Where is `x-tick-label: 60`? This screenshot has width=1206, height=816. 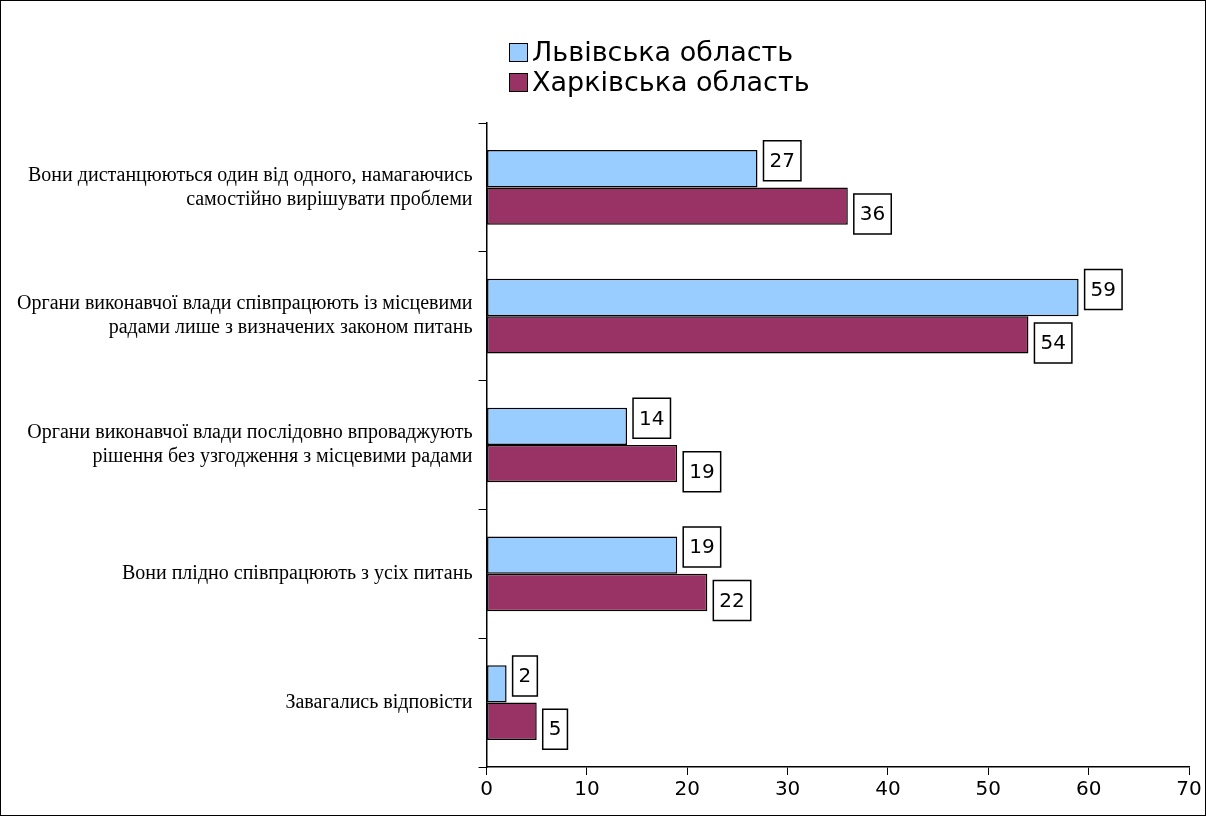 x-tick-label: 60 is located at coordinates (1088, 788).